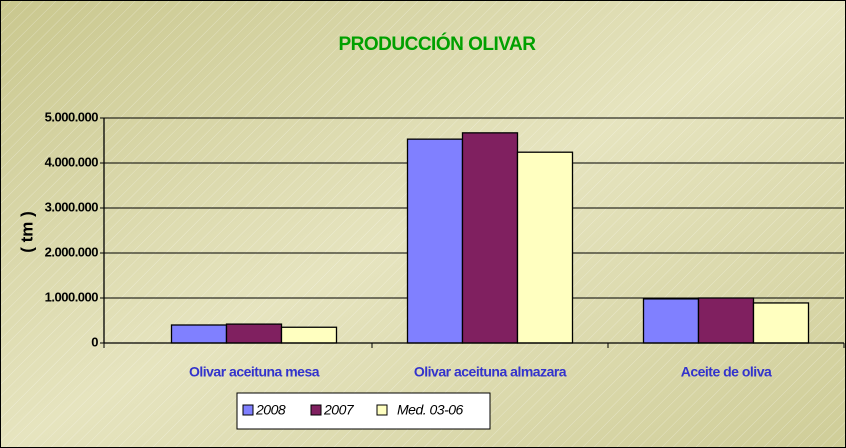 The image size is (846, 448). What do you see at coordinates (72, 206) in the screenshot?
I see `y-tick-label: 3.000.000` at bounding box center [72, 206].